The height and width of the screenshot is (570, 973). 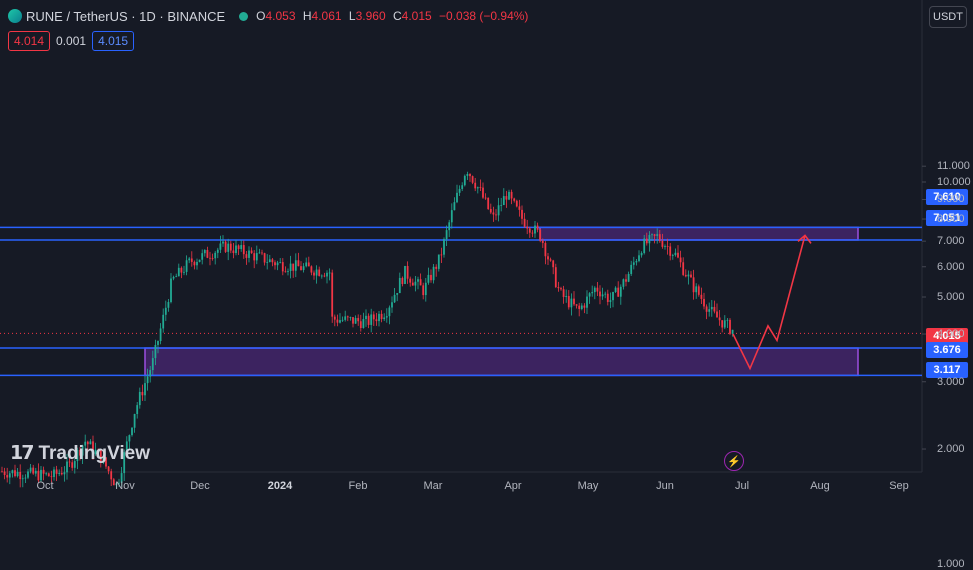 I want to click on tv-mark-icon: 𝟭𝟳, so click(x=22, y=453).